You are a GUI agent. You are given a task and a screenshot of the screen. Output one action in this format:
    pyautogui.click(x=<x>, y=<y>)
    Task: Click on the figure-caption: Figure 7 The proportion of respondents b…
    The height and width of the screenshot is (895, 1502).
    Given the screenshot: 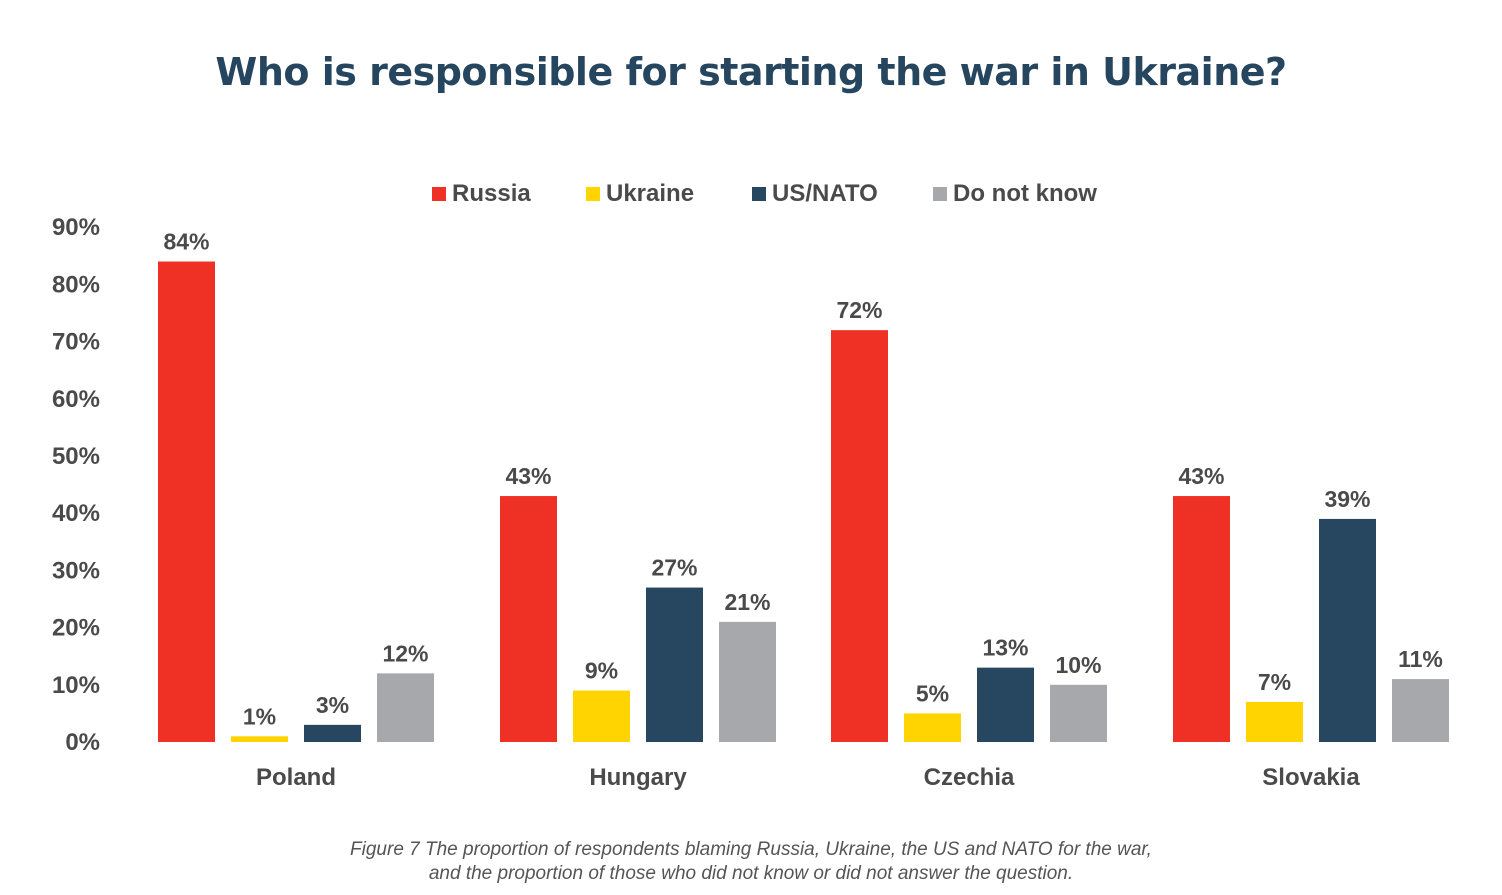 What is the action you would take?
    pyautogui.click(x=751, y=862)
    